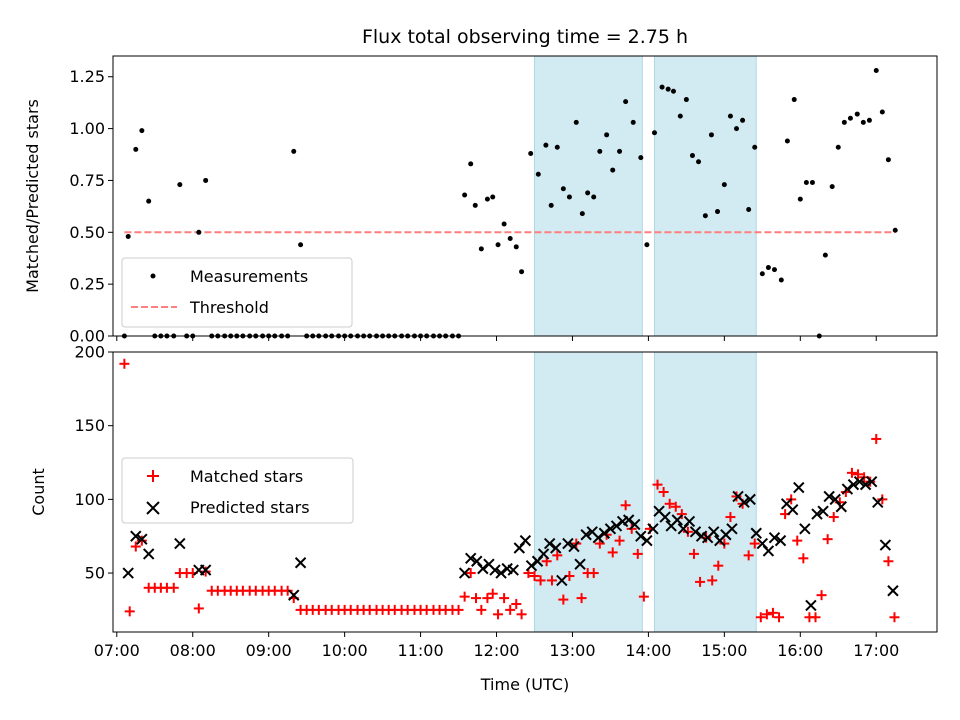 Image resolution: width=960 pixels, height=720 pixels. I want to click on x-tick-label: 10:00, so click(345, 650).